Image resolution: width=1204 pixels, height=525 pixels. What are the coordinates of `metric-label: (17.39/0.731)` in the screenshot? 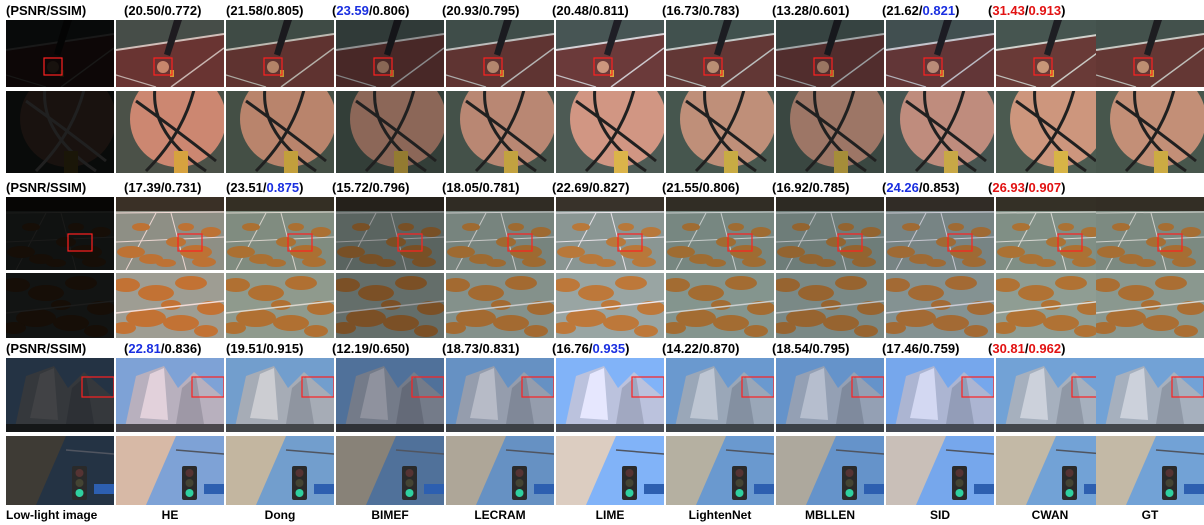 It's located at (163, 187).